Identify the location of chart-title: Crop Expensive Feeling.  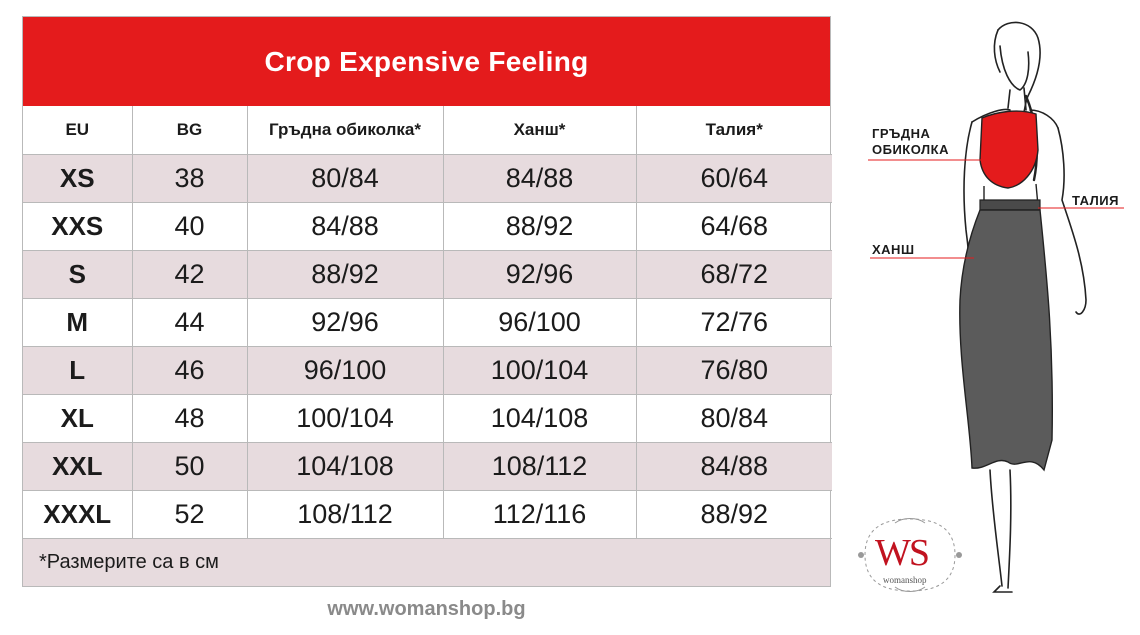
(426, 61).